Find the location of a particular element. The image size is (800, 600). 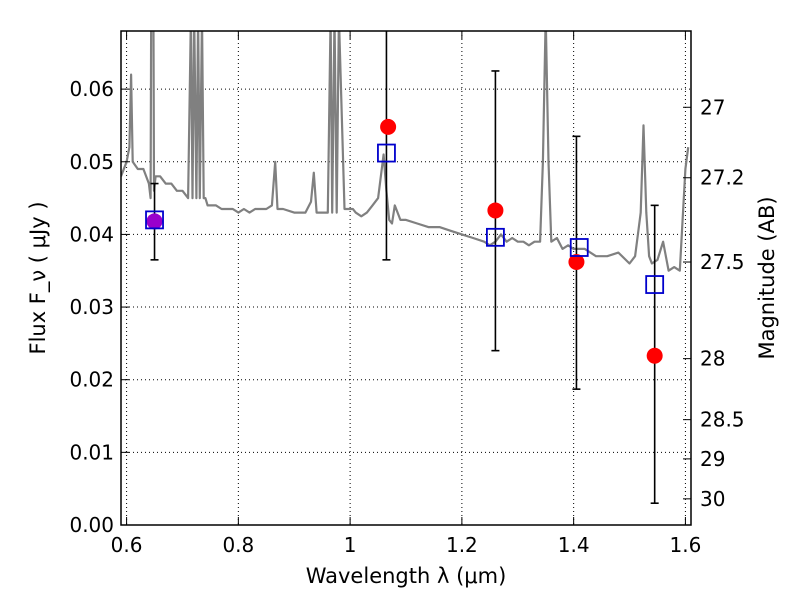

x-tick-label: 0.8 is located at coordinates (238, 545).